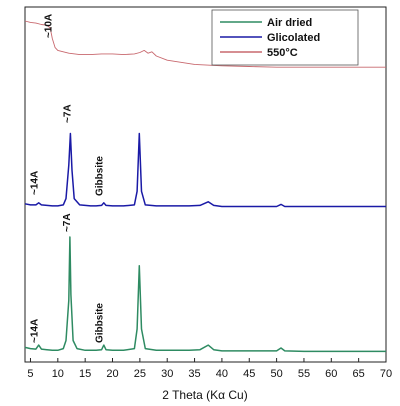 Image resolution: width=400 pixels, height=406 pixels. What do you see at coordinates (167, 374) in the screenshot?
I see `x-tick-label: 30` at bounding box center [167, 374].